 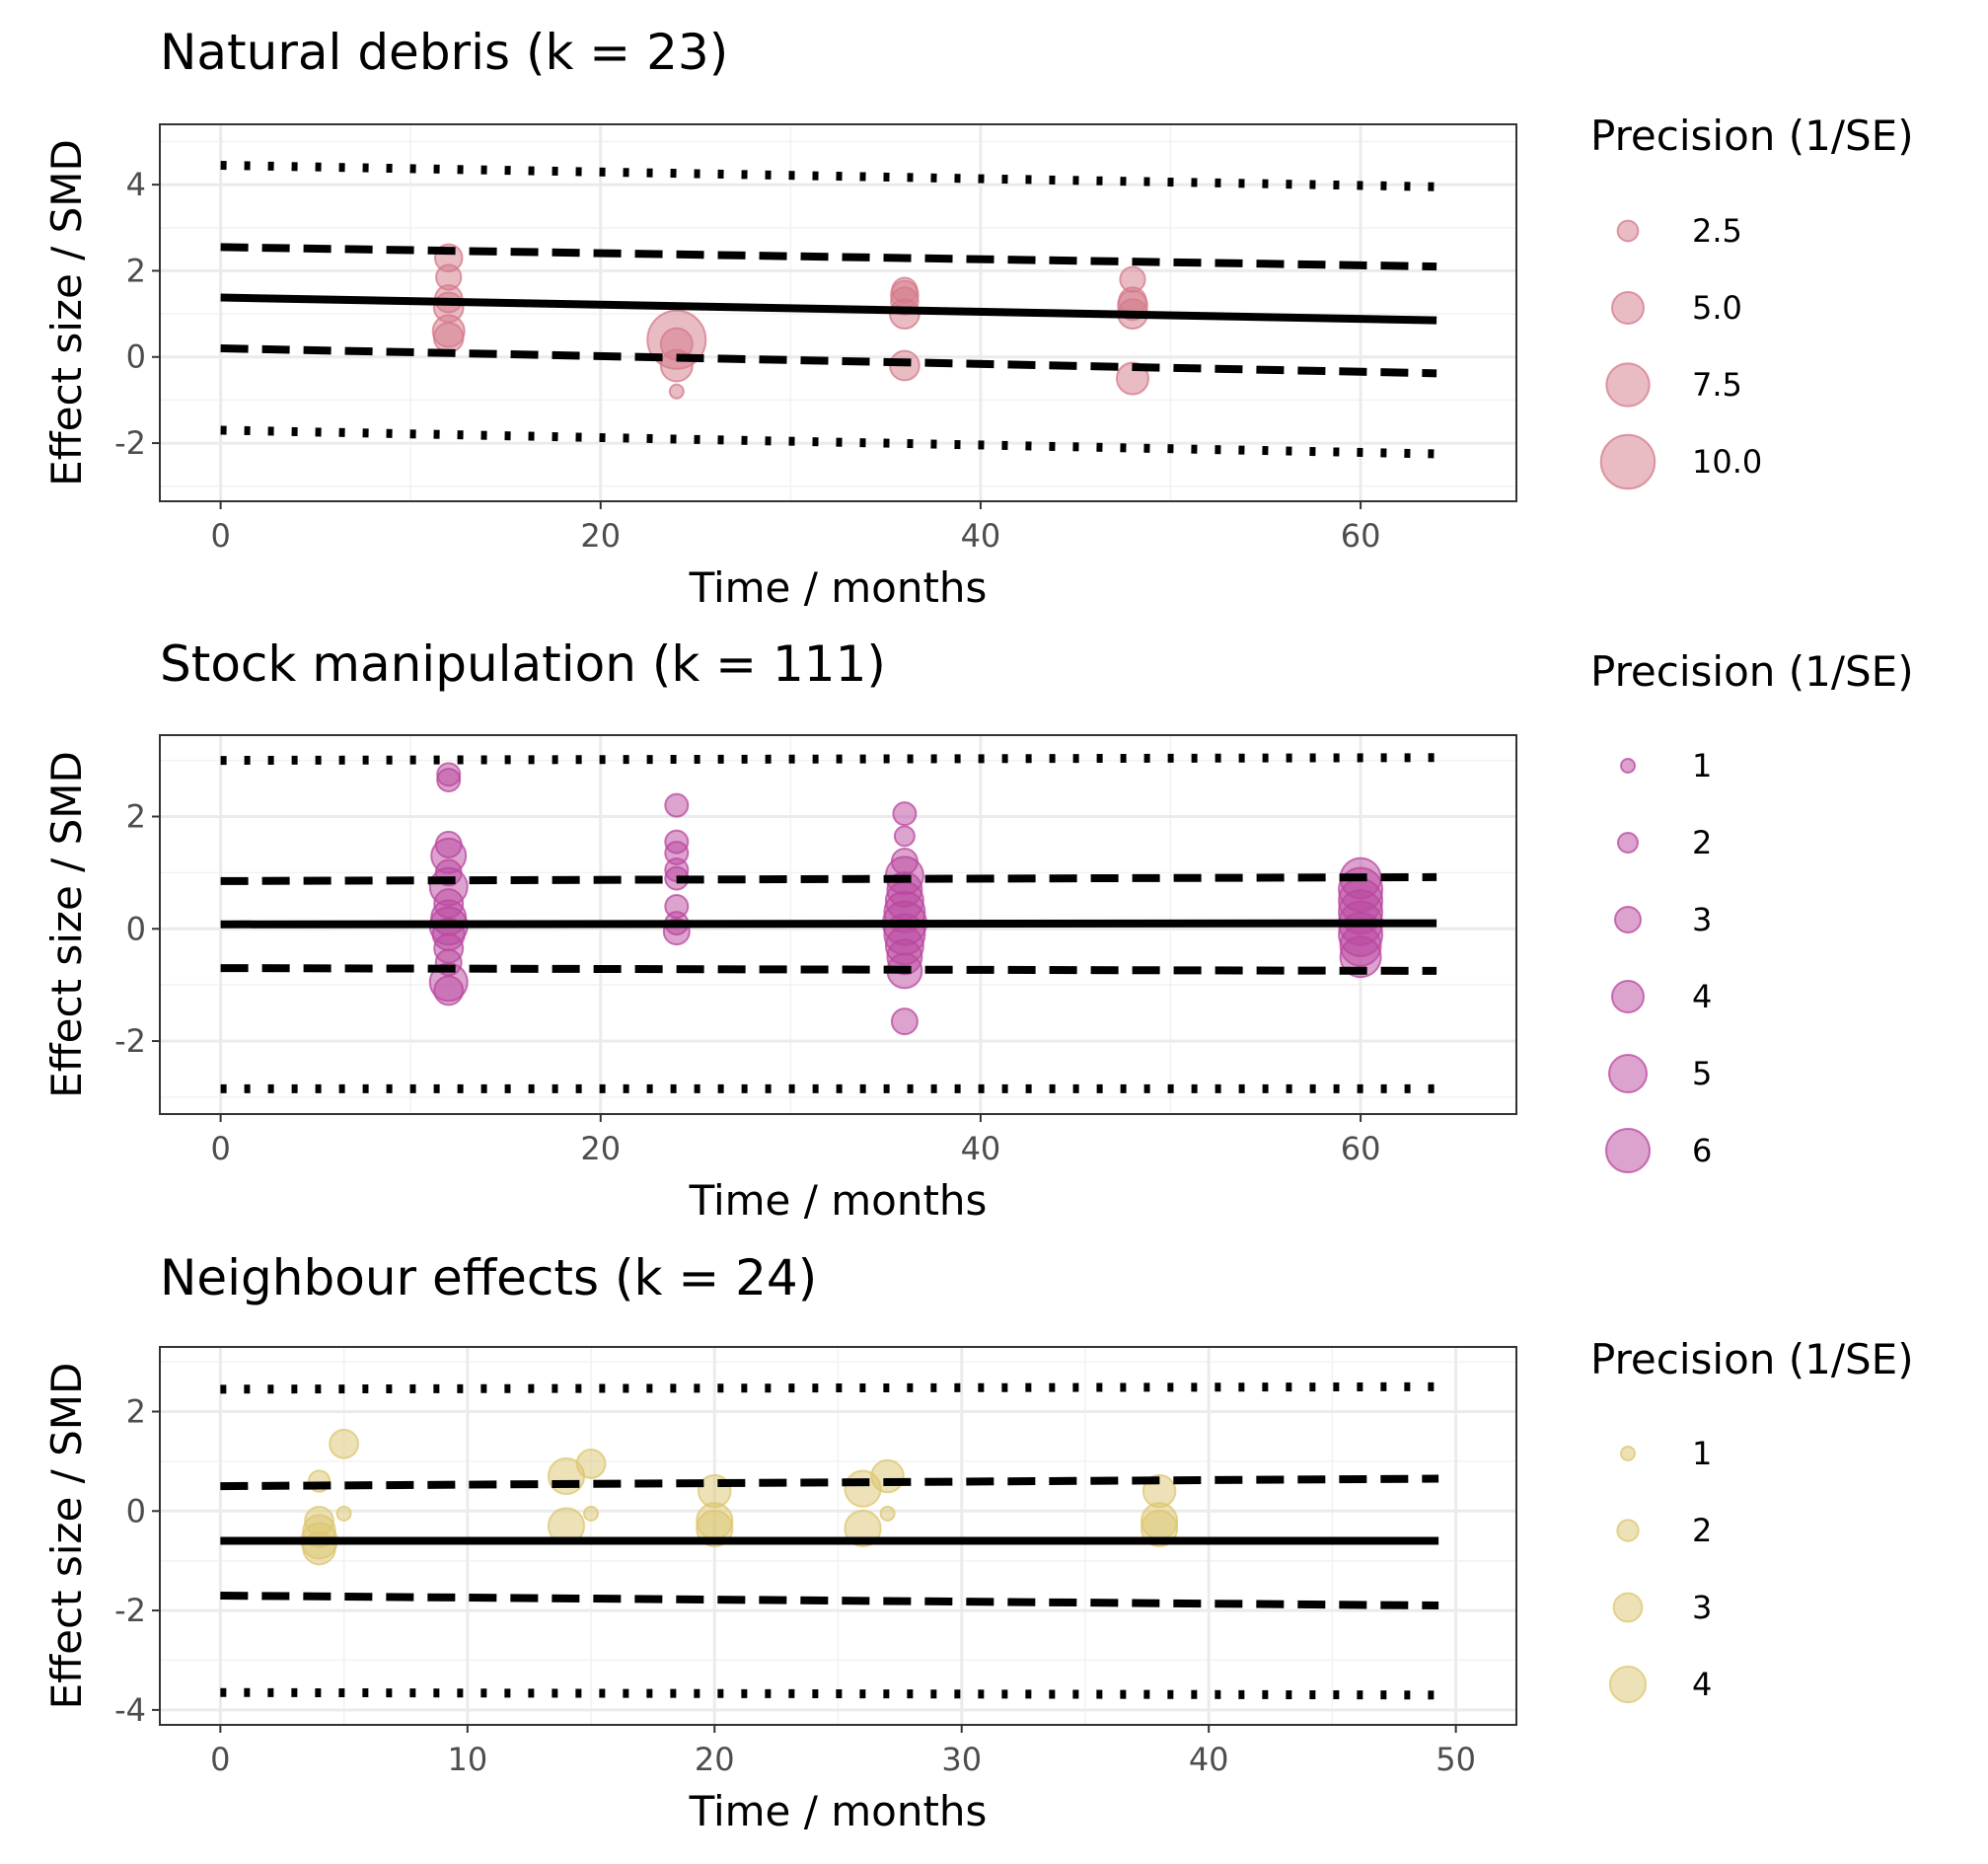 I want to click on x-tick-label: 30, so click(x=962, y=1759).